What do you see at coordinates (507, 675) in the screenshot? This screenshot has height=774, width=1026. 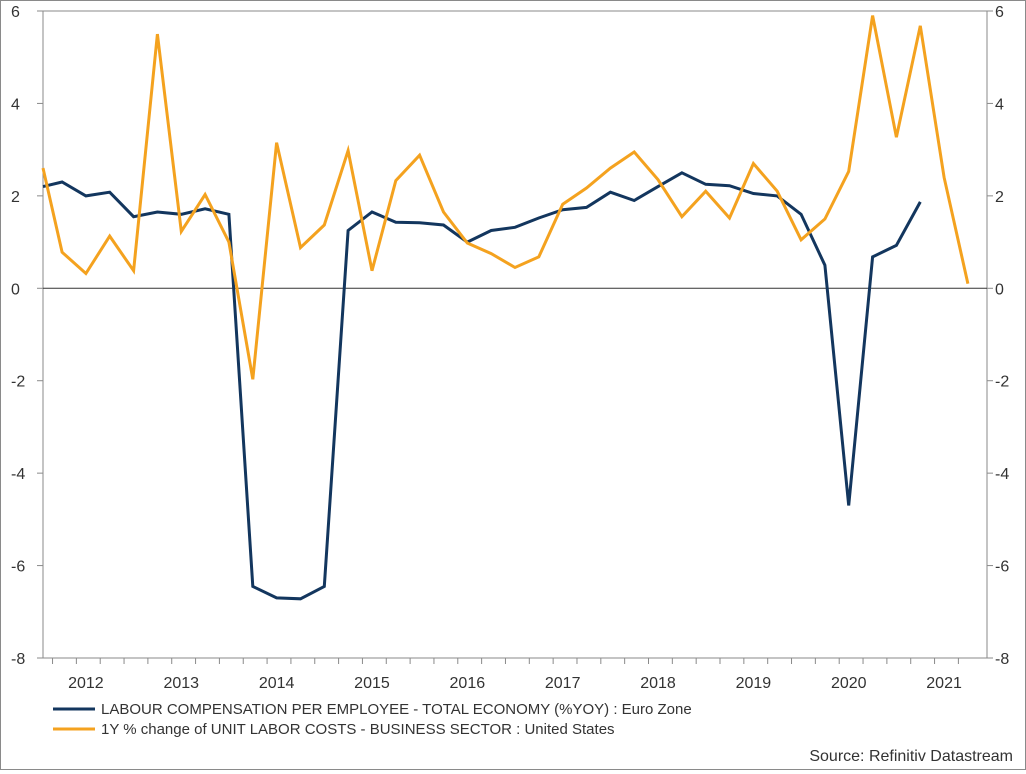 I see `x-axis: 2012 2013 2014 2015 2016 2017 2018 2019 2020 2021` at bounding box center [507, 675].